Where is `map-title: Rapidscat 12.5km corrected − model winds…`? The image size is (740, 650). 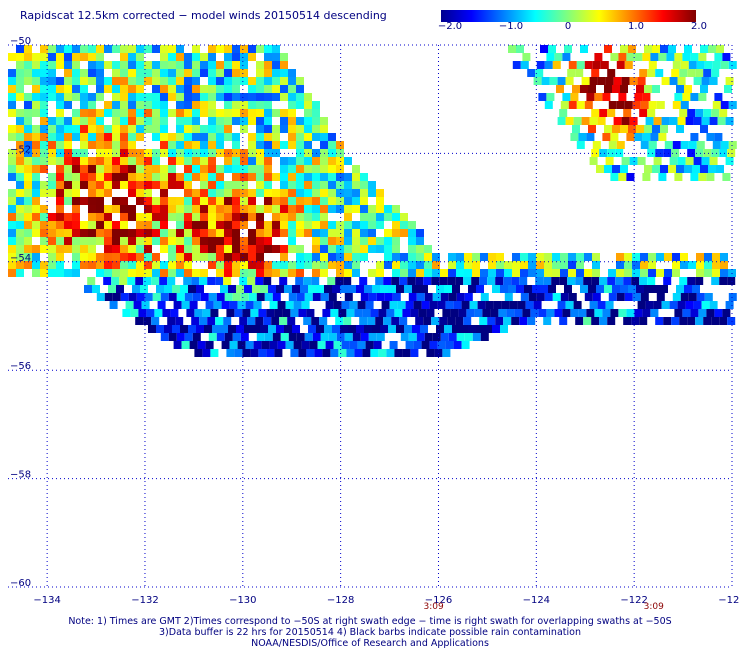
map-title: Rapidscat 12.5km corrected − model winds… is located at coordinates (203, 15).